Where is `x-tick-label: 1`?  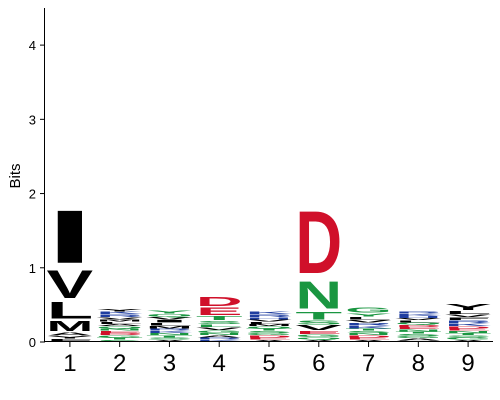
x-tick-label: 1 is located at coordinates (69, 363).